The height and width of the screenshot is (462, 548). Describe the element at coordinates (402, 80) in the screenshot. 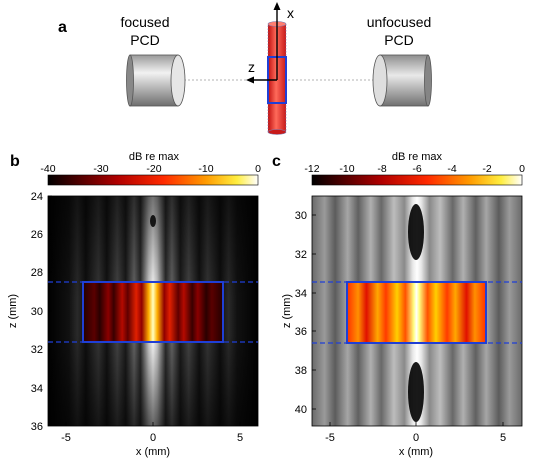

I see `unfocused-pcd-transducer` at that location.